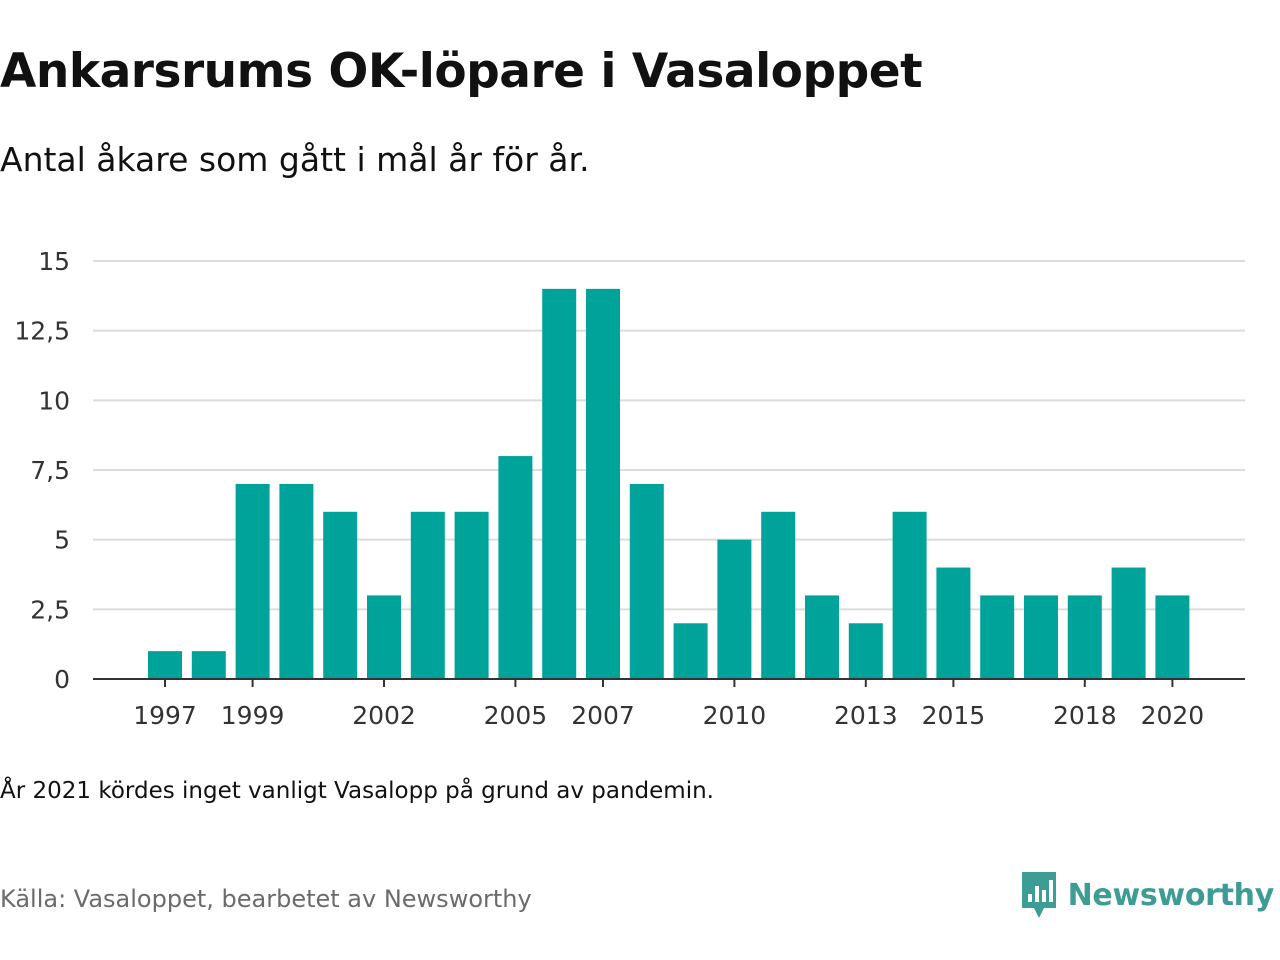  I want to click on bar-1999, so click(252, 581).